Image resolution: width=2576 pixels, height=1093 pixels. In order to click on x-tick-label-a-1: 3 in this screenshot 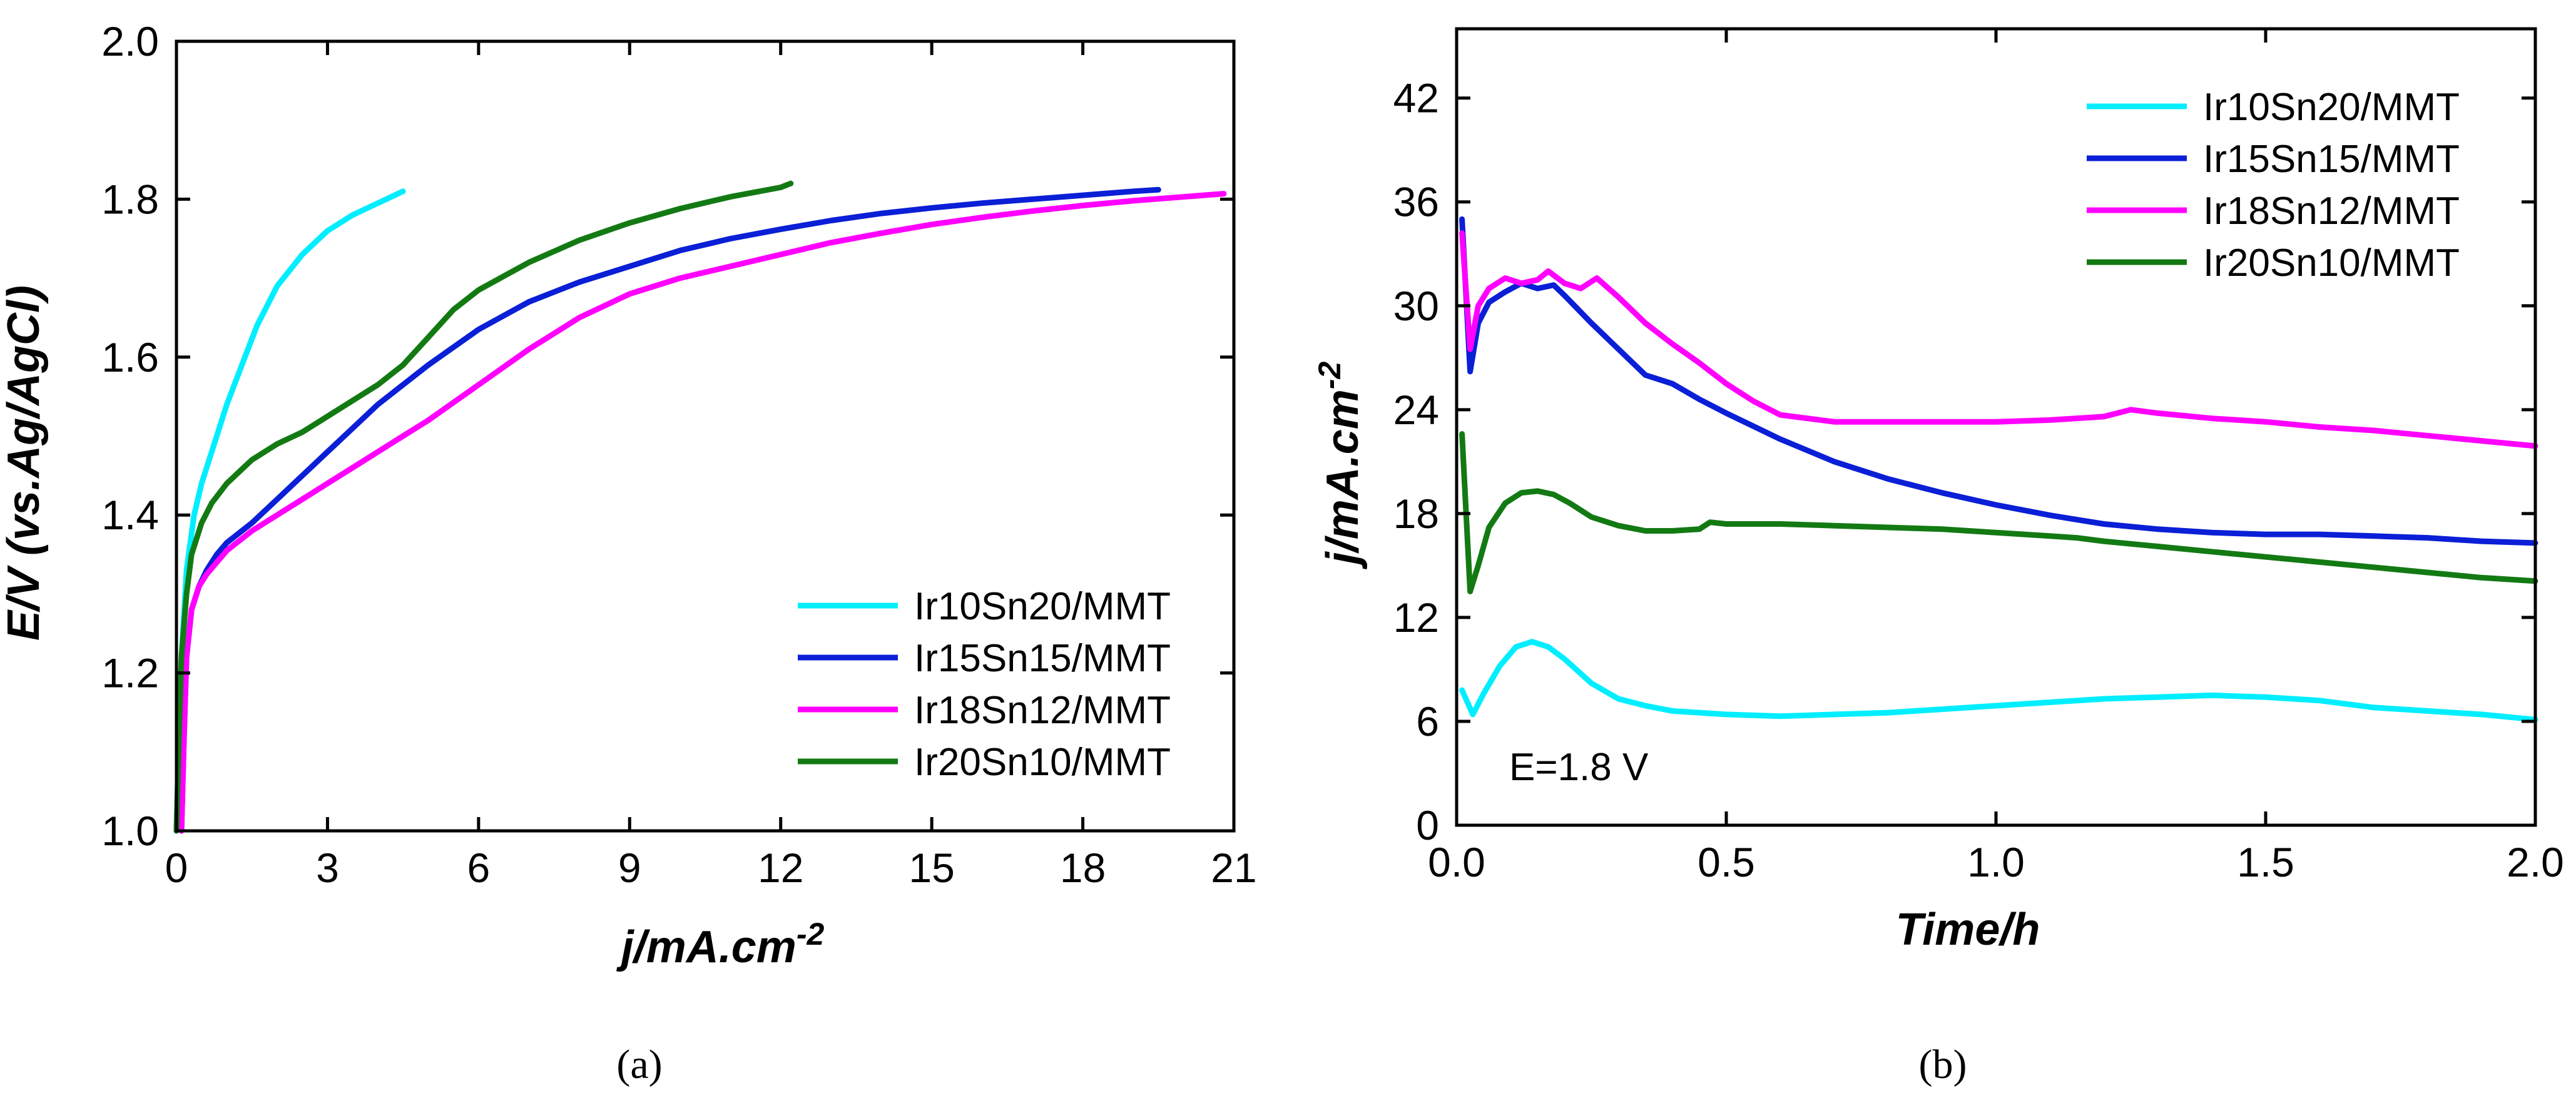, I will do `click(327, 868)`.